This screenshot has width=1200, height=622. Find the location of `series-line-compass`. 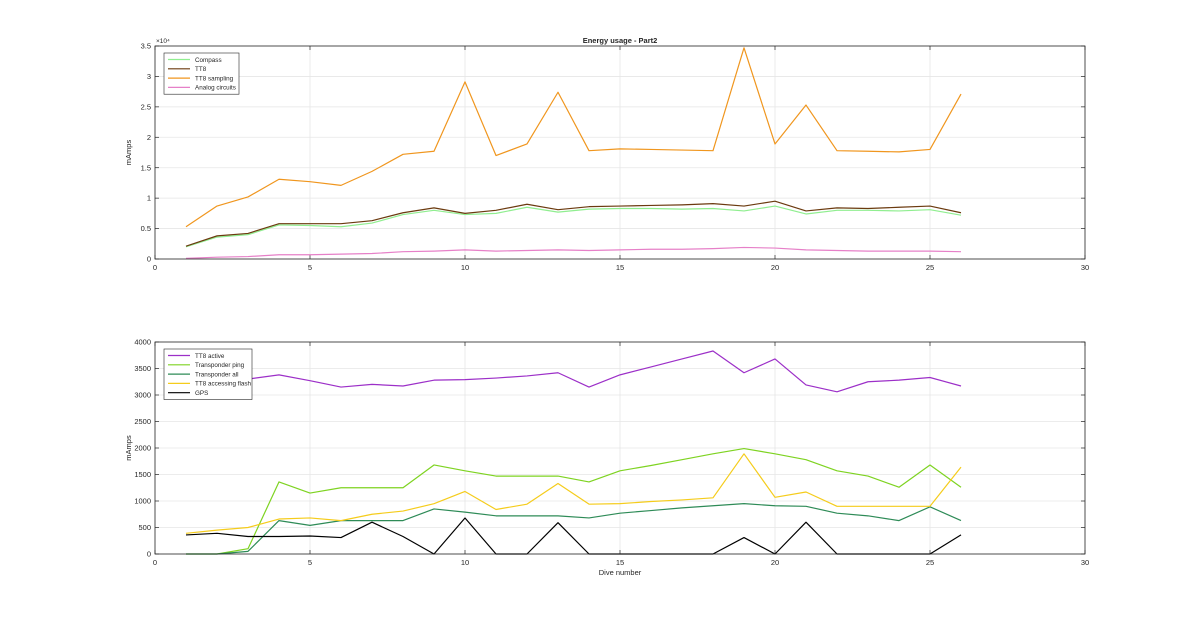

series-line-compass is located at coordinates (573, 226).